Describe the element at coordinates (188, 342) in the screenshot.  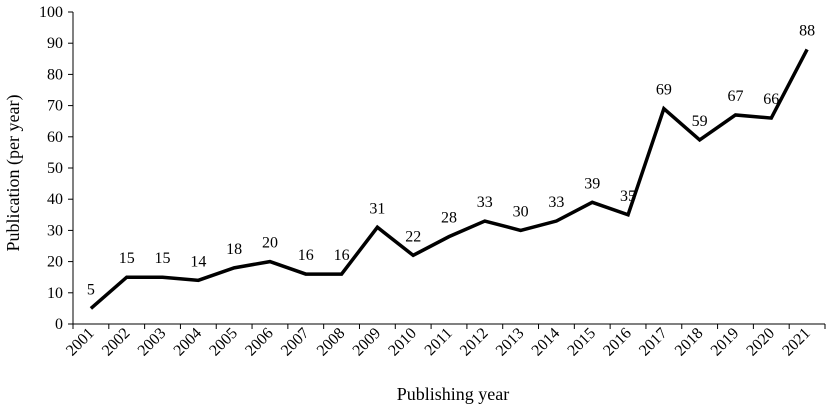
I see `x-tick-label: 2004` at that location.